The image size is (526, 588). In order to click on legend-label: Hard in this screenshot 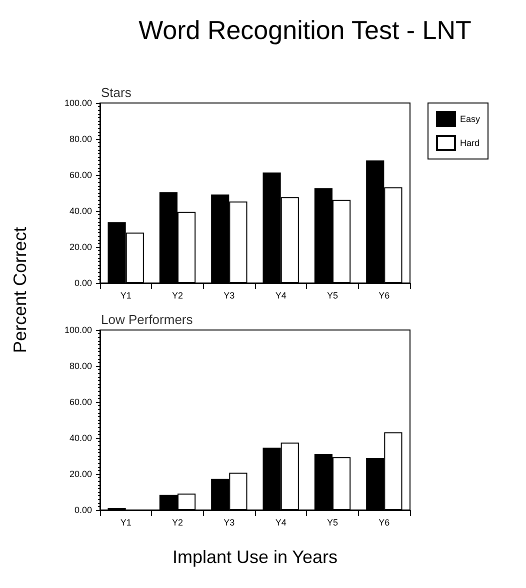, I will do `click(470, 143)`.